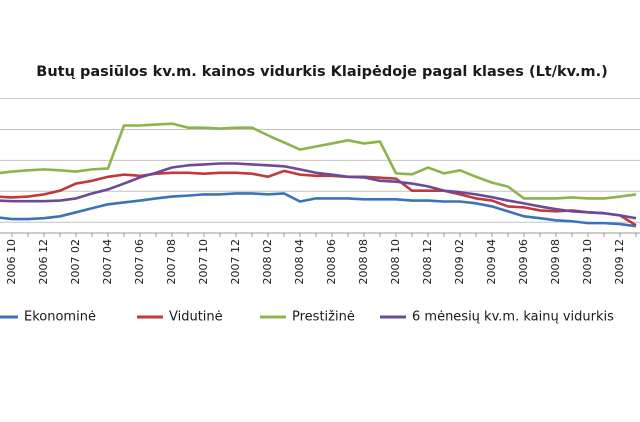 The width and height of the screenshot is (640, 422). What do you see at coordinates (331, 262) in the screenshot?
I see `x-tick-label: 2008 06` at bounding box center [331, 262].